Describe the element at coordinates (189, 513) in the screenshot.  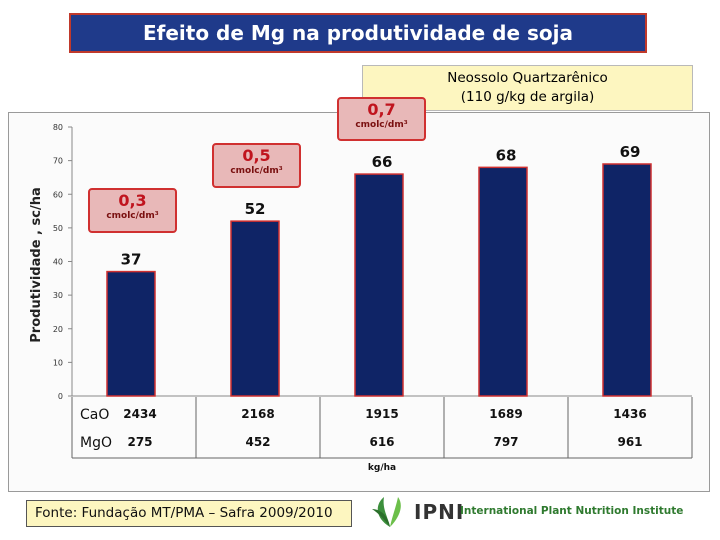
I see `source-note: Fonte: Fundação MT/PMA – Safra 2009/2010` at that location.